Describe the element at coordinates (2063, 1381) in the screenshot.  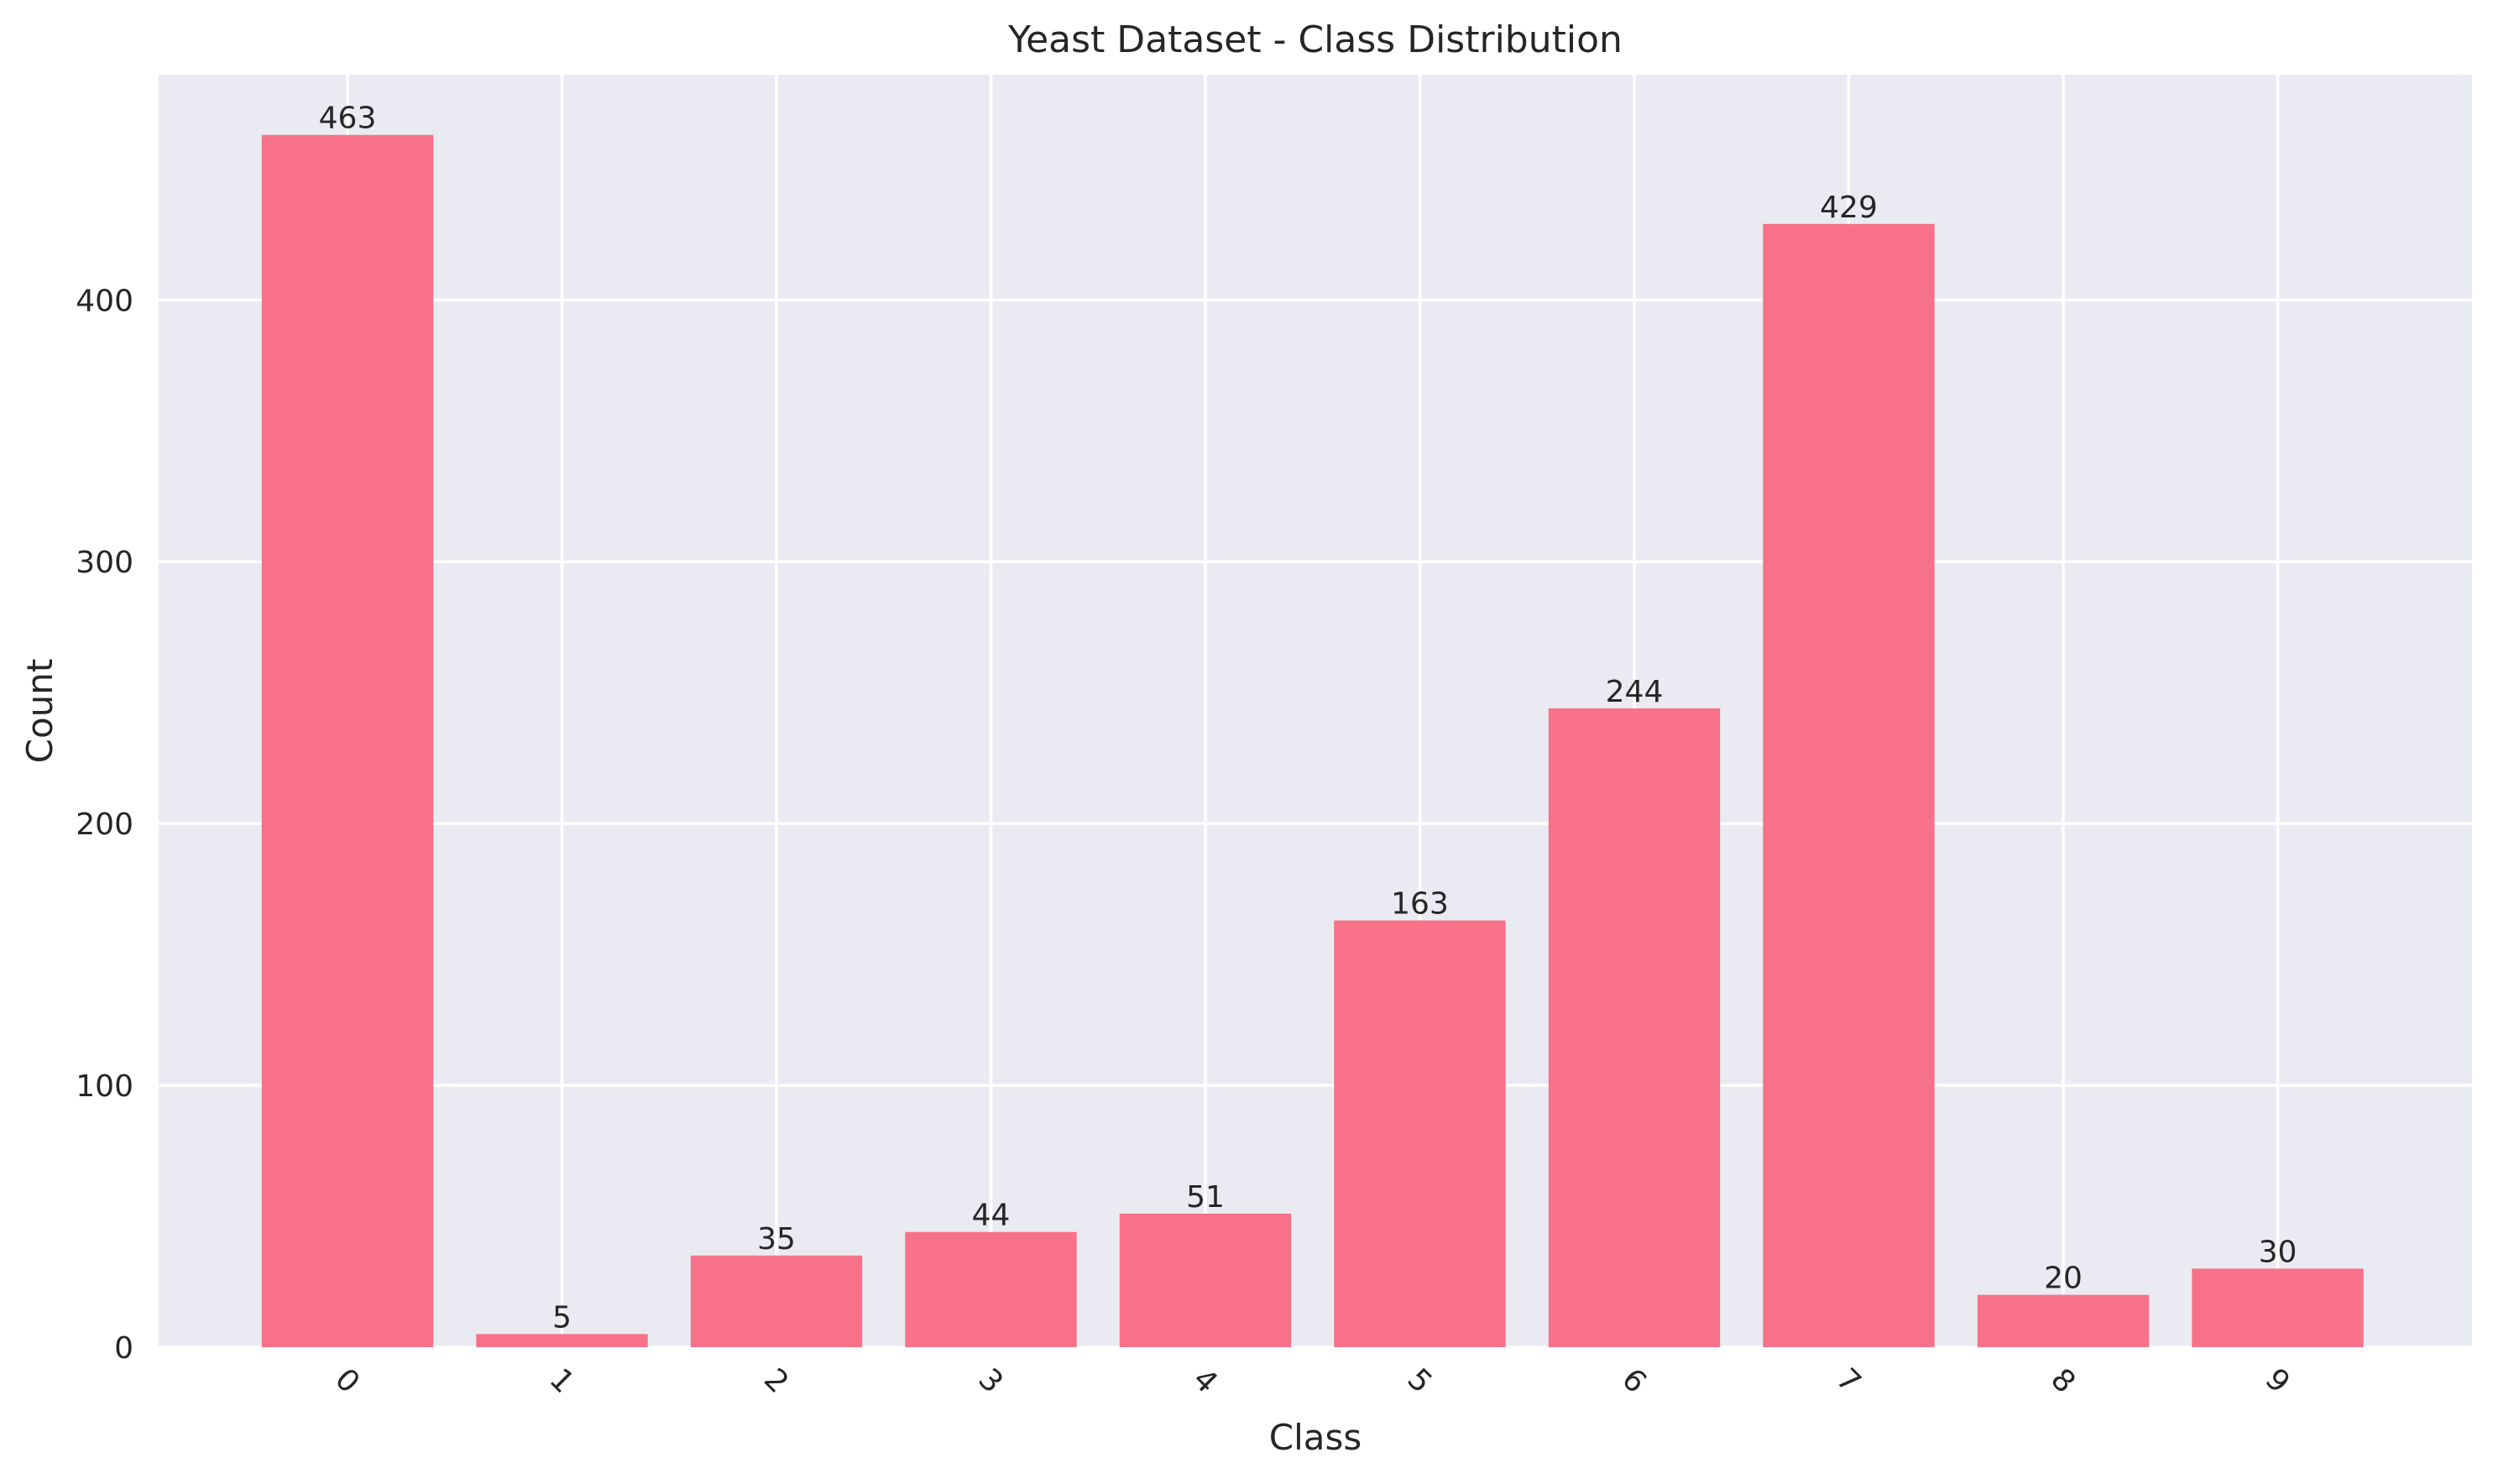
I see `x-tick-label: 8` at that location.